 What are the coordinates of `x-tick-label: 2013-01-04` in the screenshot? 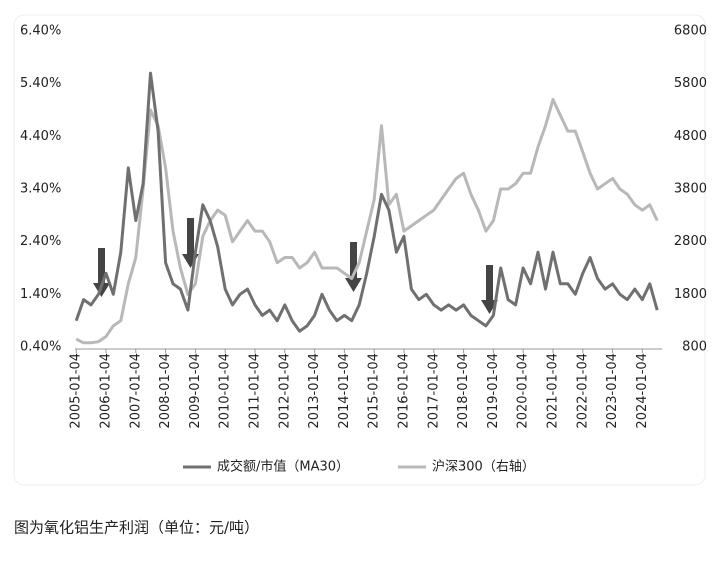 It's located at (314, 391).